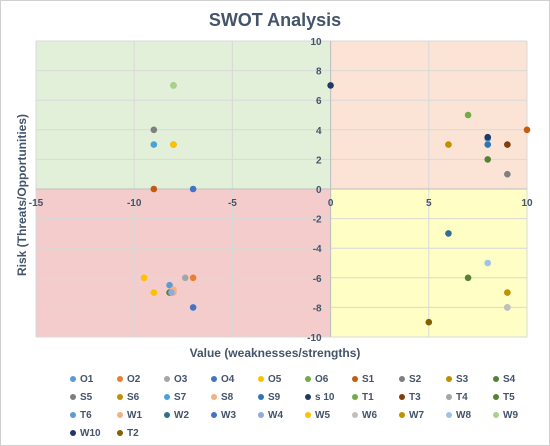  Describe the element at coordinates (275, 20) in the screenshot. I see `chart-title: SWOT Analysis` at that location.